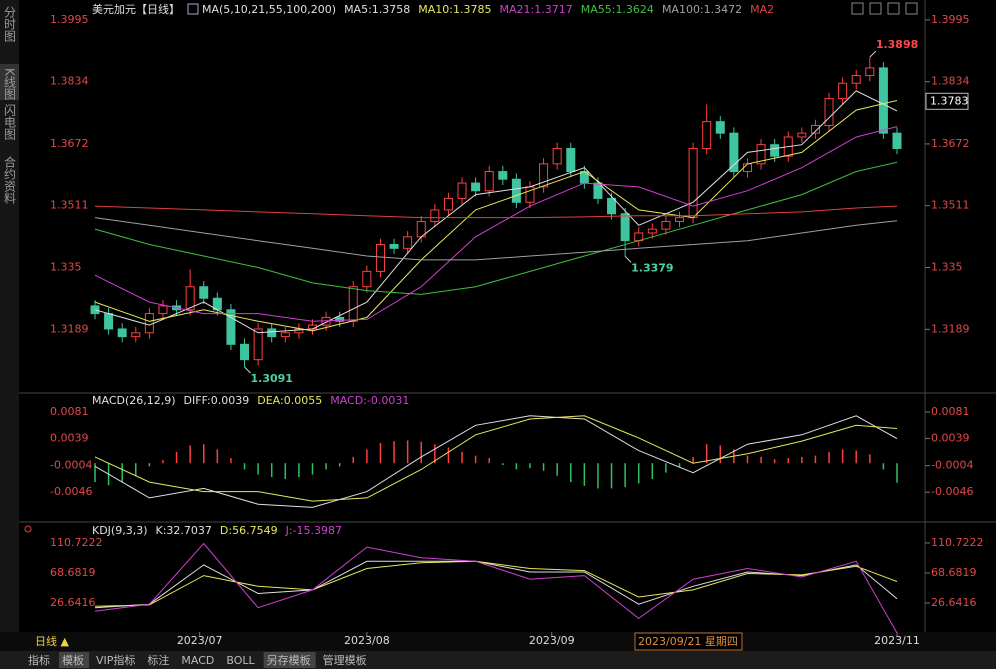 Image resolution: width=996 pixels, height=669 pixels. I want to click on date-box, so click(688, 641).